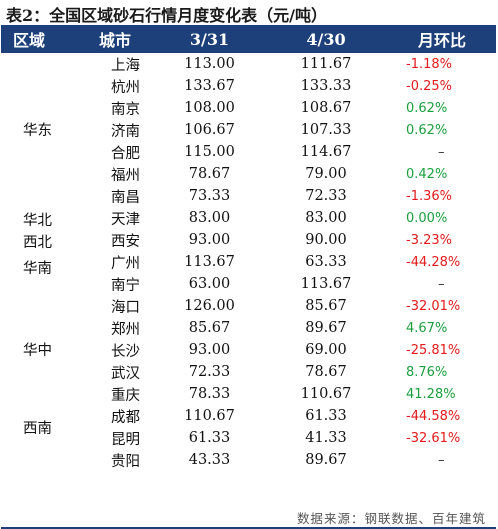 Image resolution: width=498 pixels, height=529 pixels. What do you see at coordinates (115, 40) in the screenshot?
I see `header-city: 城市` at bounding box center [115, 40].